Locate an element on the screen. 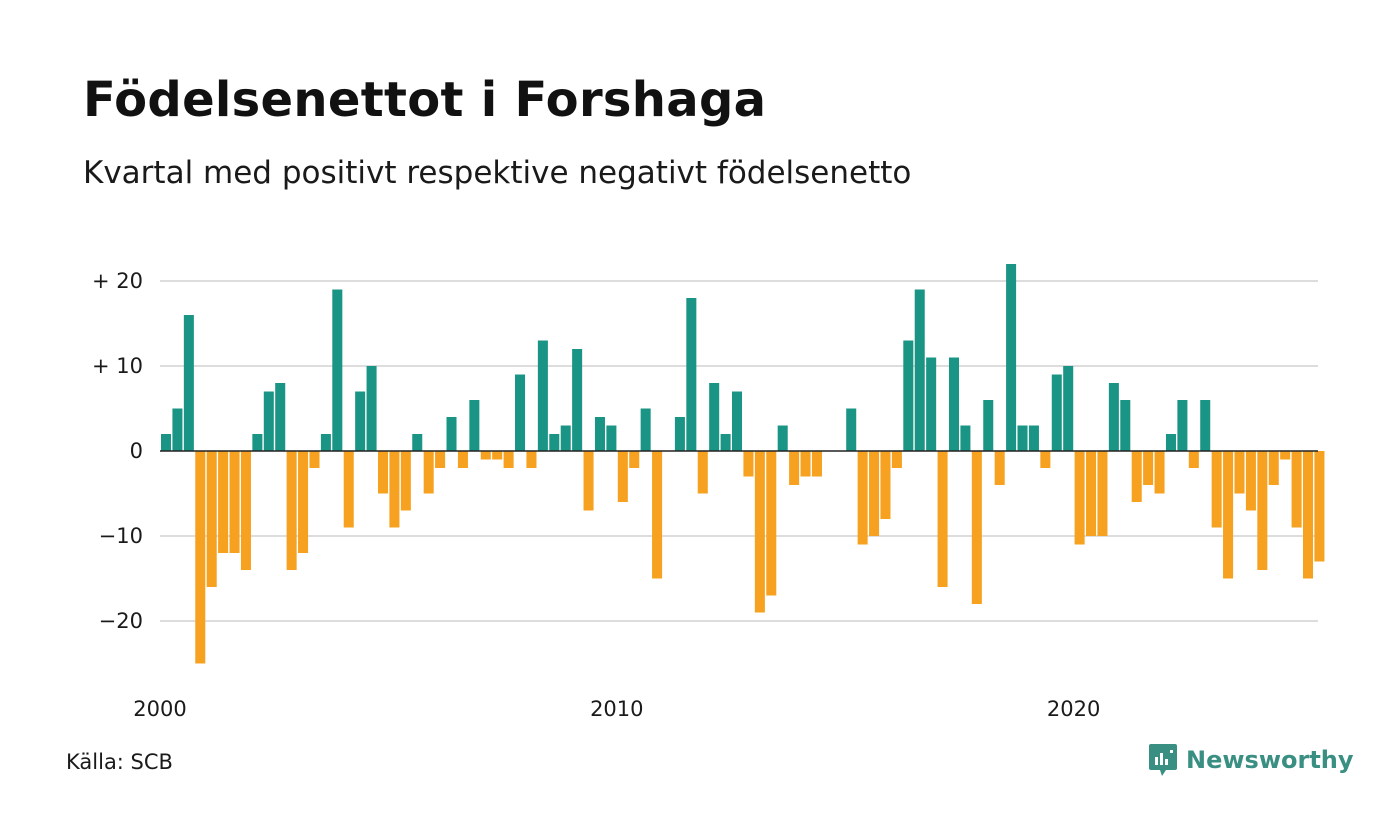  source-note: Källa: SCB is located at coordinates (119, 762).